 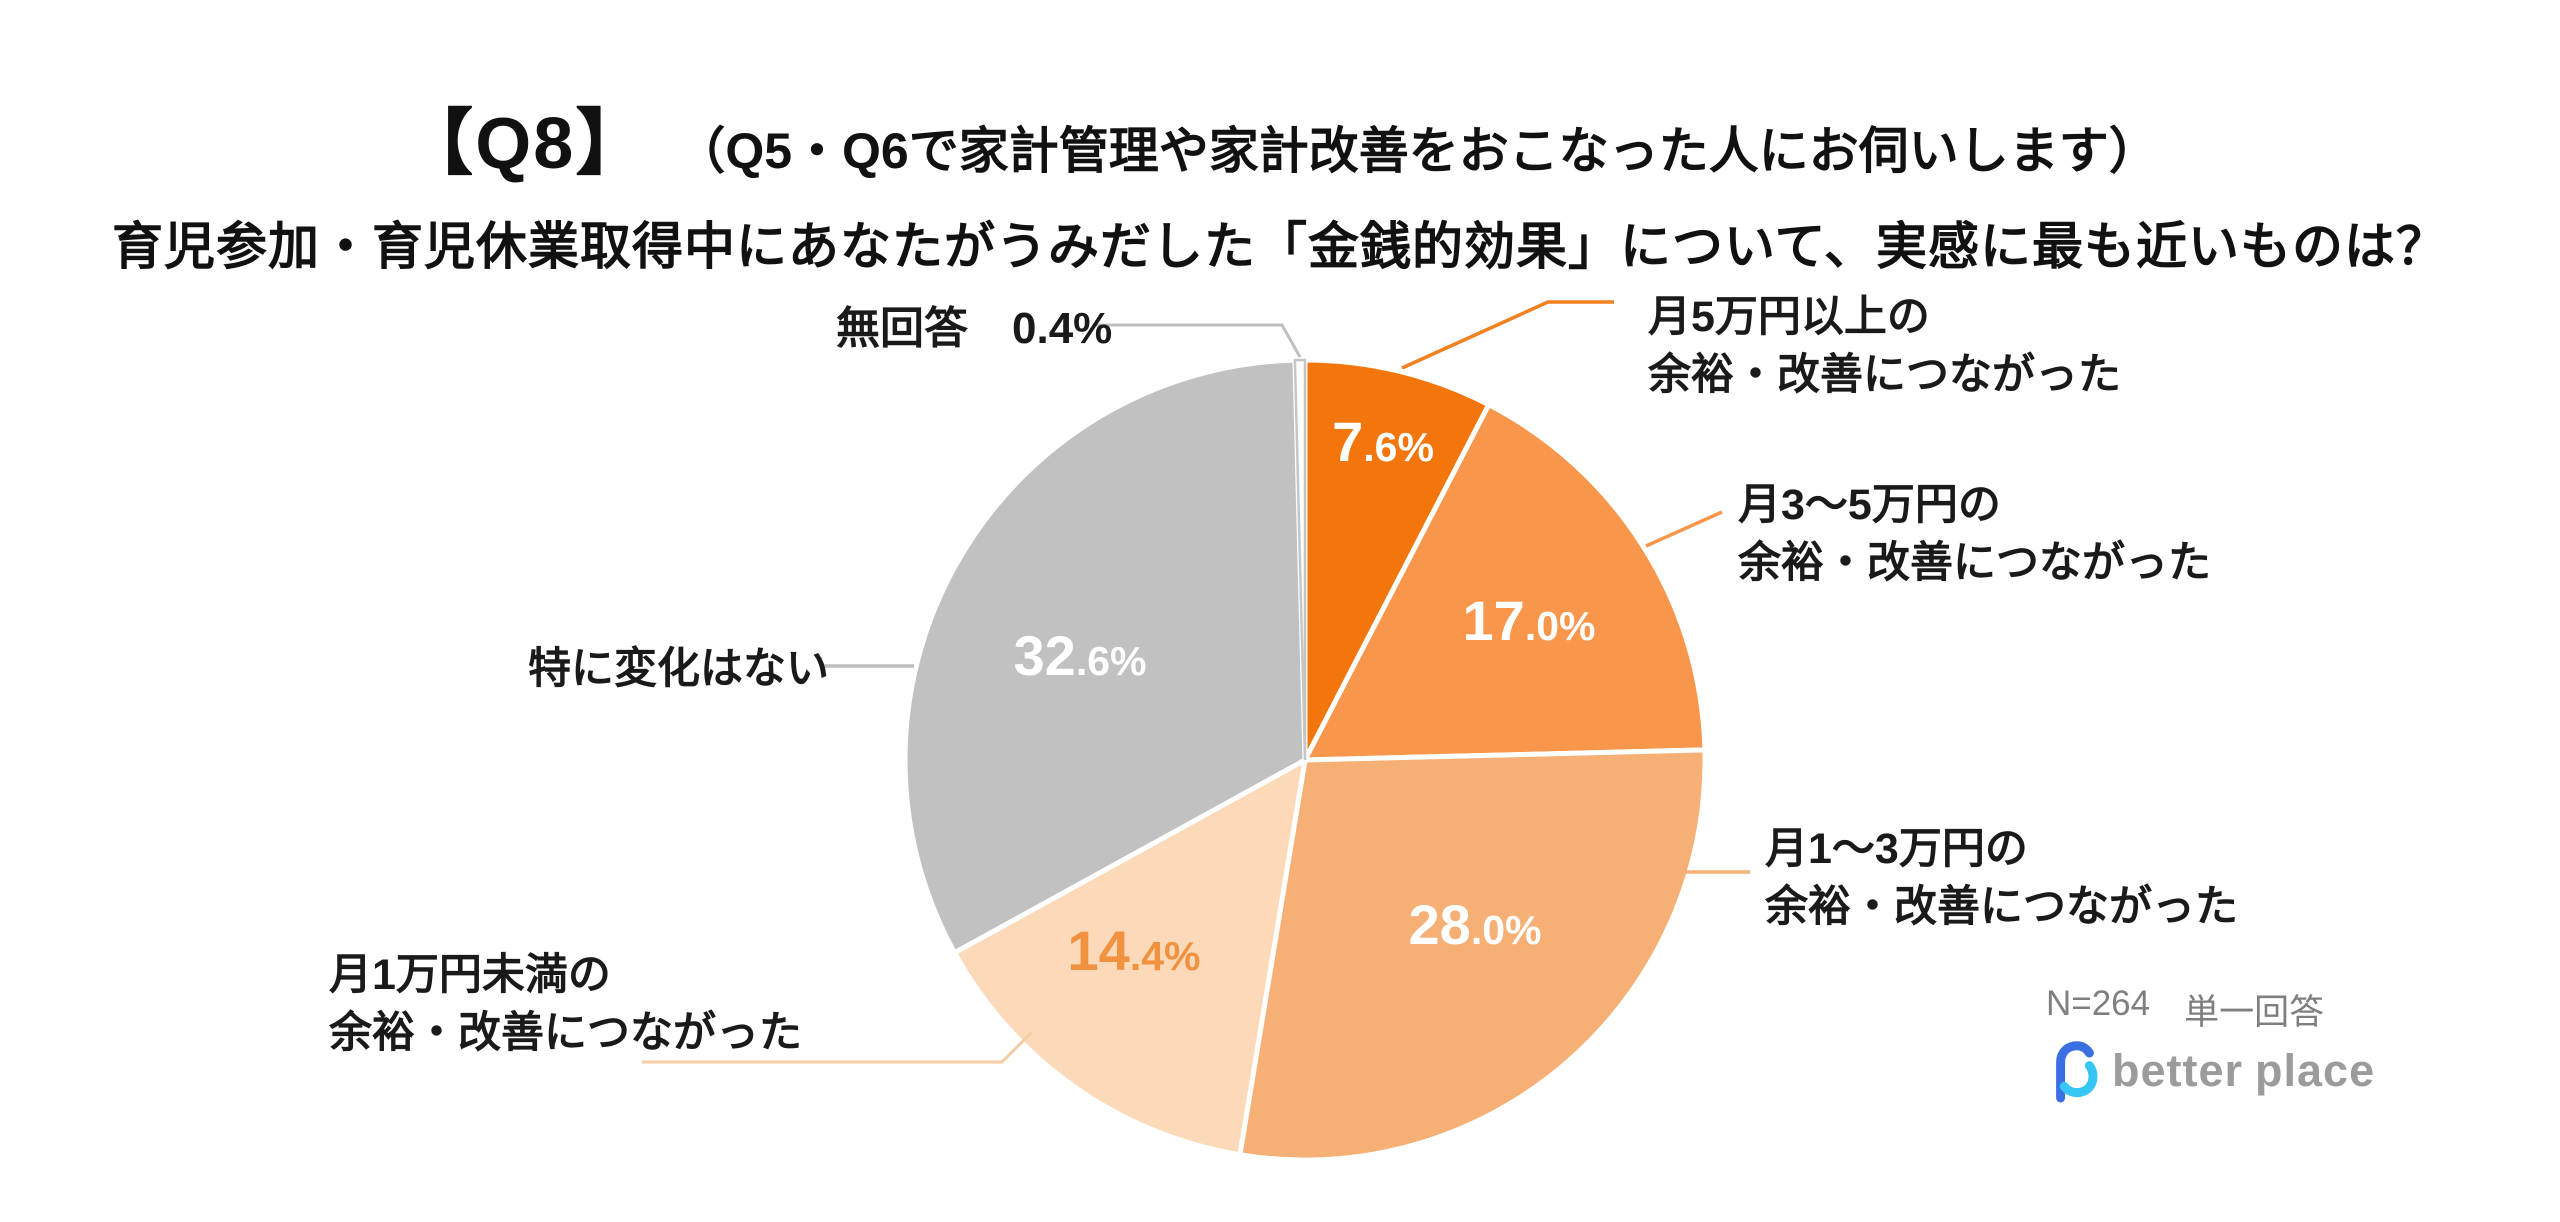 I want to click on callout-over5: 月5万円以上の 余裕・改善につながった, so click(x=1884, y=346).